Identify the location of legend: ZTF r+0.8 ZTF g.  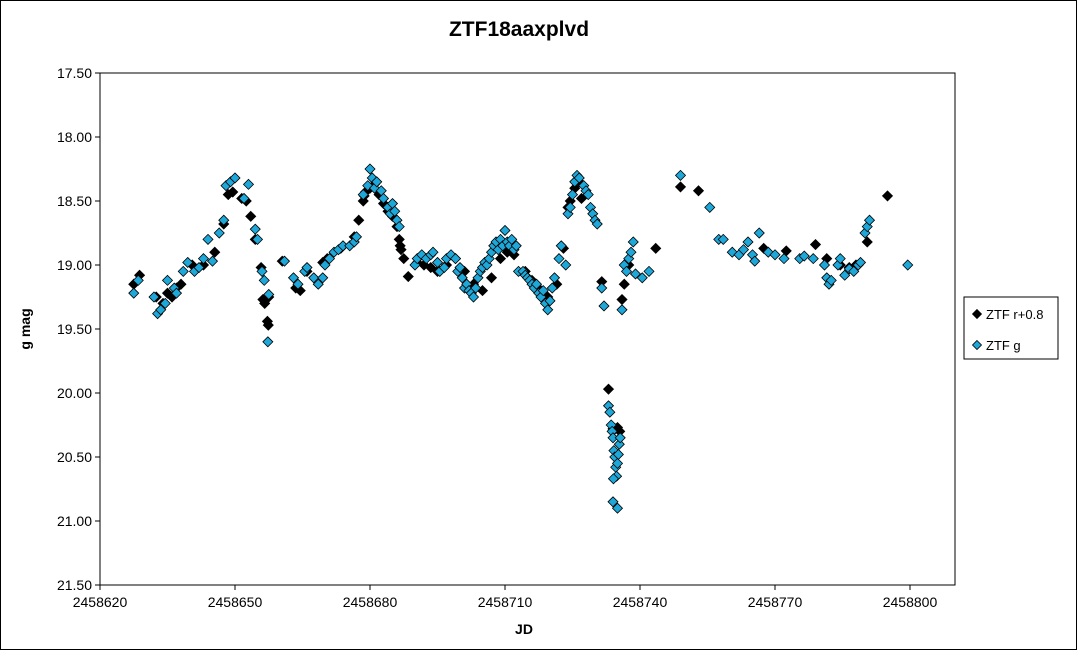
(1011, 328).